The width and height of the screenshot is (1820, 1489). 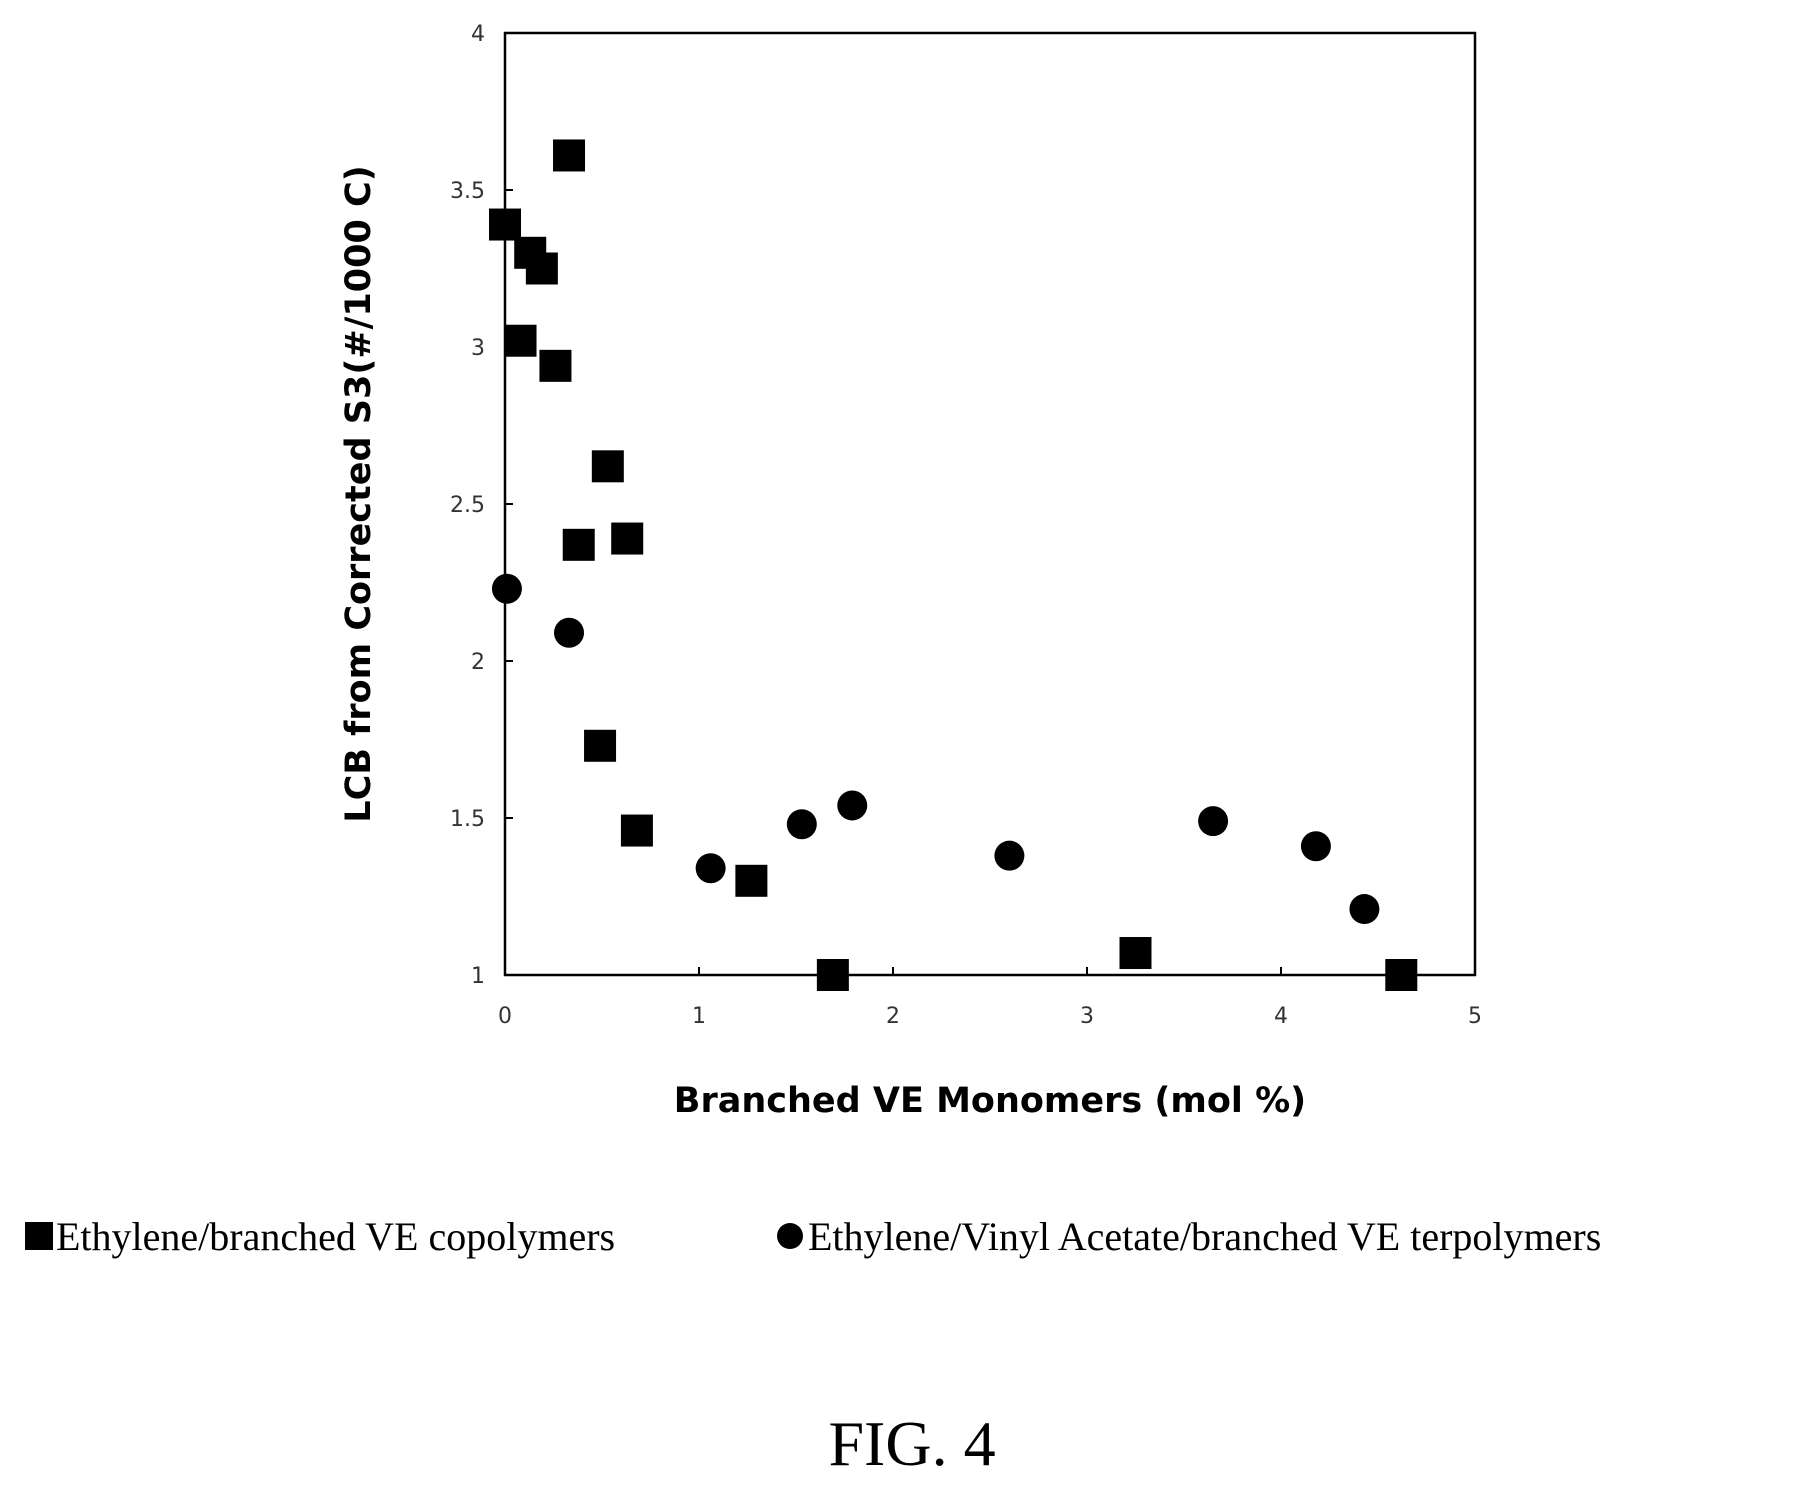 What do you see at coordinates (990, 998) in the screenshot?
I see `x-axis-ticks: 0 1 2 3 4 5` at bounding box center [990, 998].